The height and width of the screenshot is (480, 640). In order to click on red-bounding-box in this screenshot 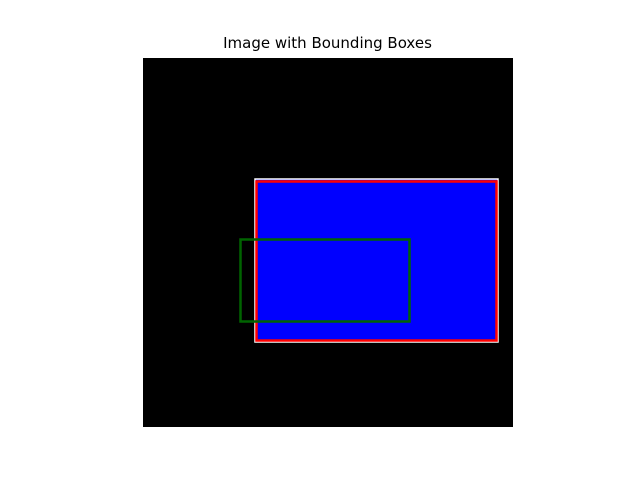, I will do `click(376, 261)`.